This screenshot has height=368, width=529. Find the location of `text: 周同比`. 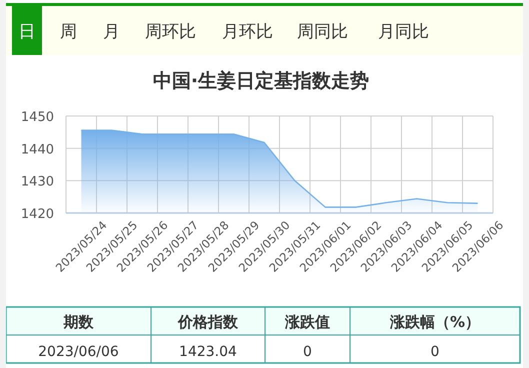

text: 周同比 is located at coordinates (322, 32).